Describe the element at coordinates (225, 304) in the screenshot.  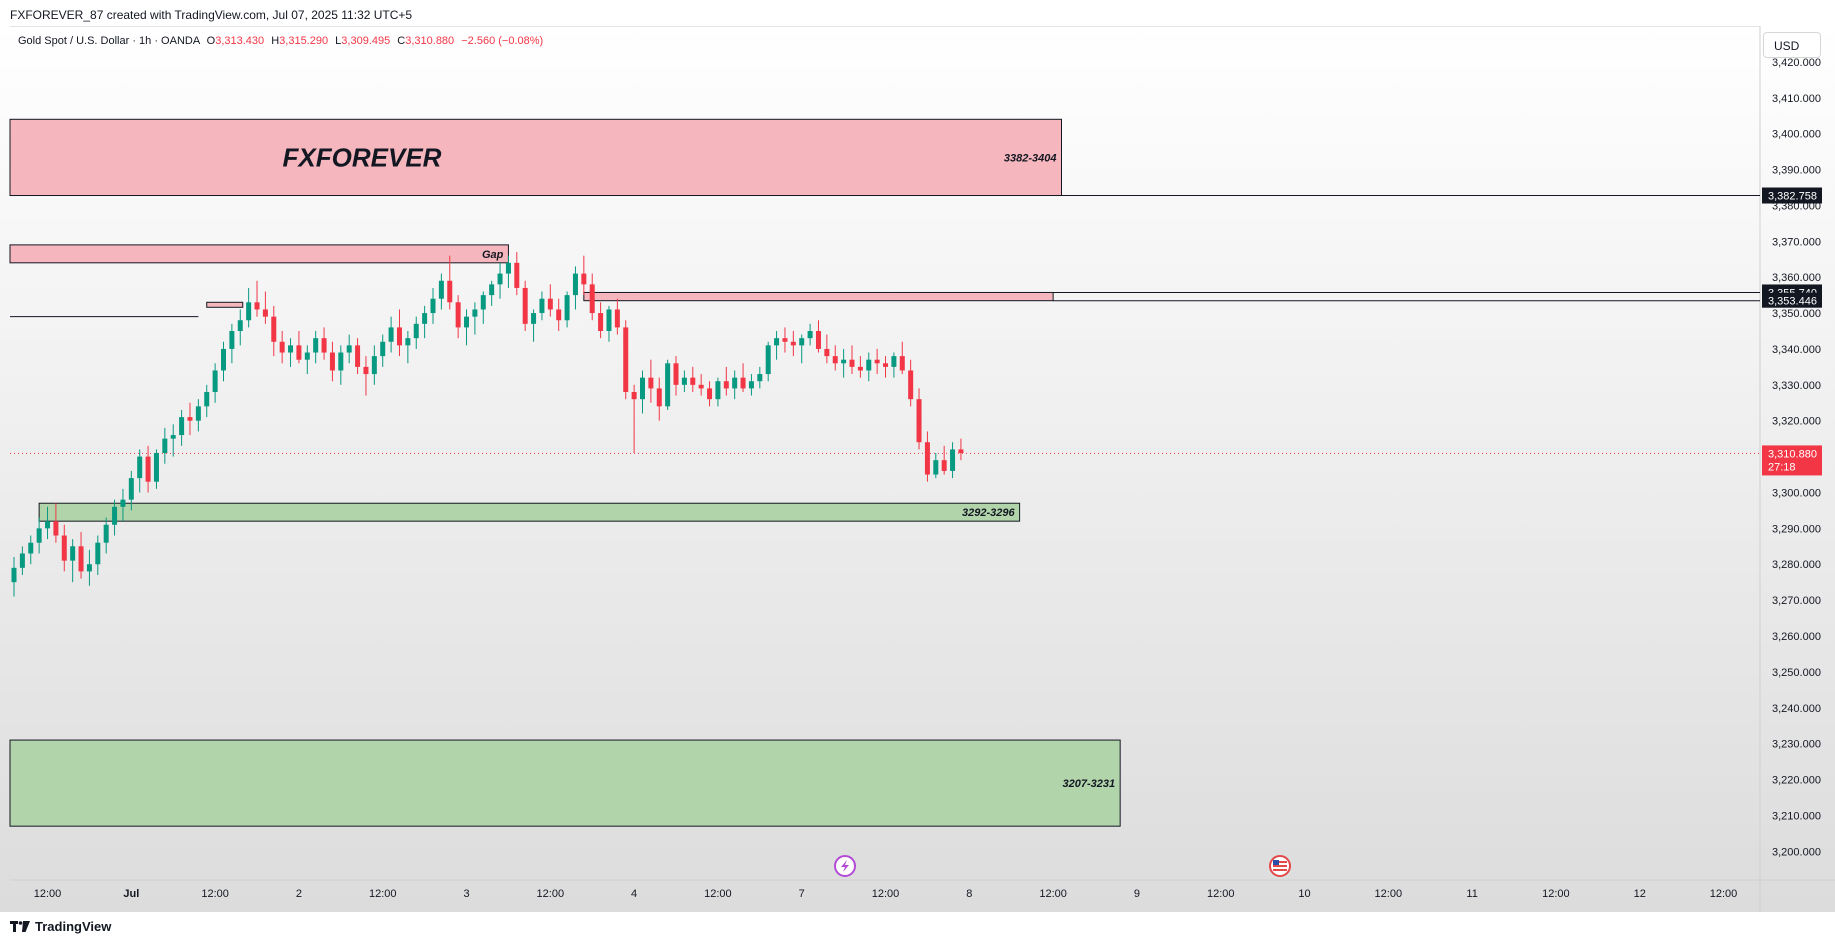
I see `prior-high-box` at that location.